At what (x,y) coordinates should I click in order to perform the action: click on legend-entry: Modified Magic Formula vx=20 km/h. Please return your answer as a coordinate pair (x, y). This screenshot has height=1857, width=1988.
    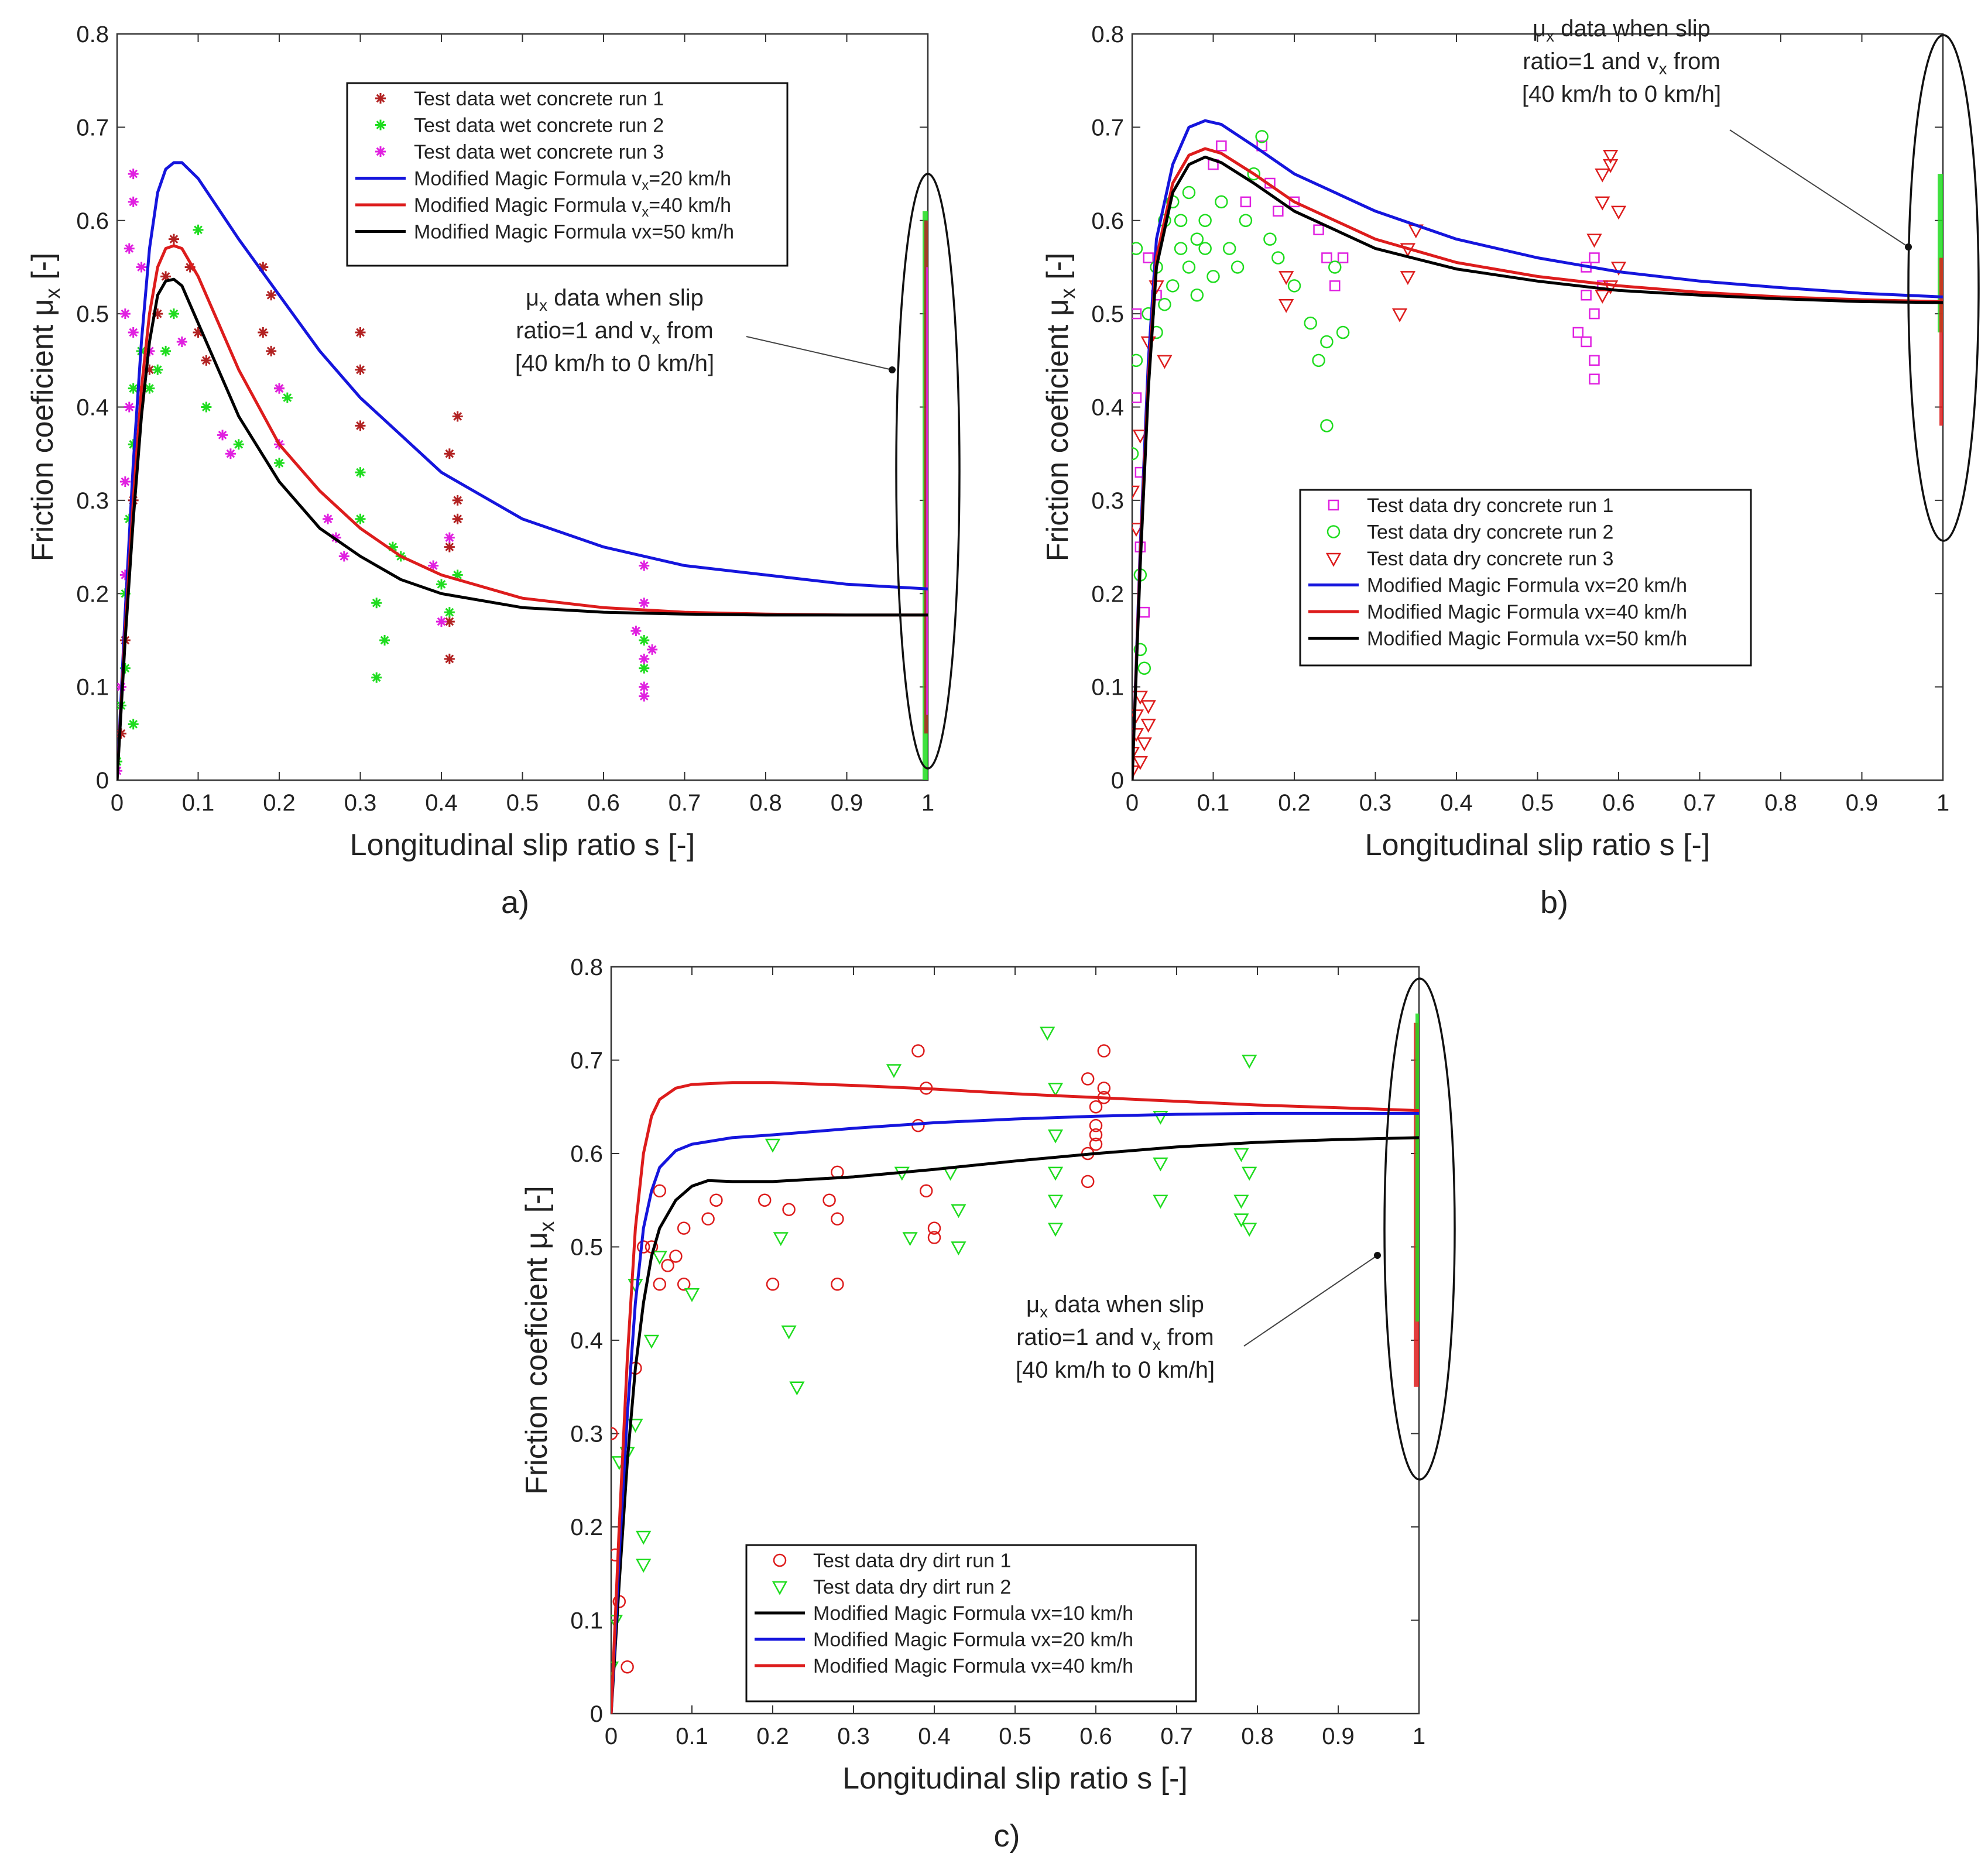
    Looking at the image, I should click on (1527, 586).